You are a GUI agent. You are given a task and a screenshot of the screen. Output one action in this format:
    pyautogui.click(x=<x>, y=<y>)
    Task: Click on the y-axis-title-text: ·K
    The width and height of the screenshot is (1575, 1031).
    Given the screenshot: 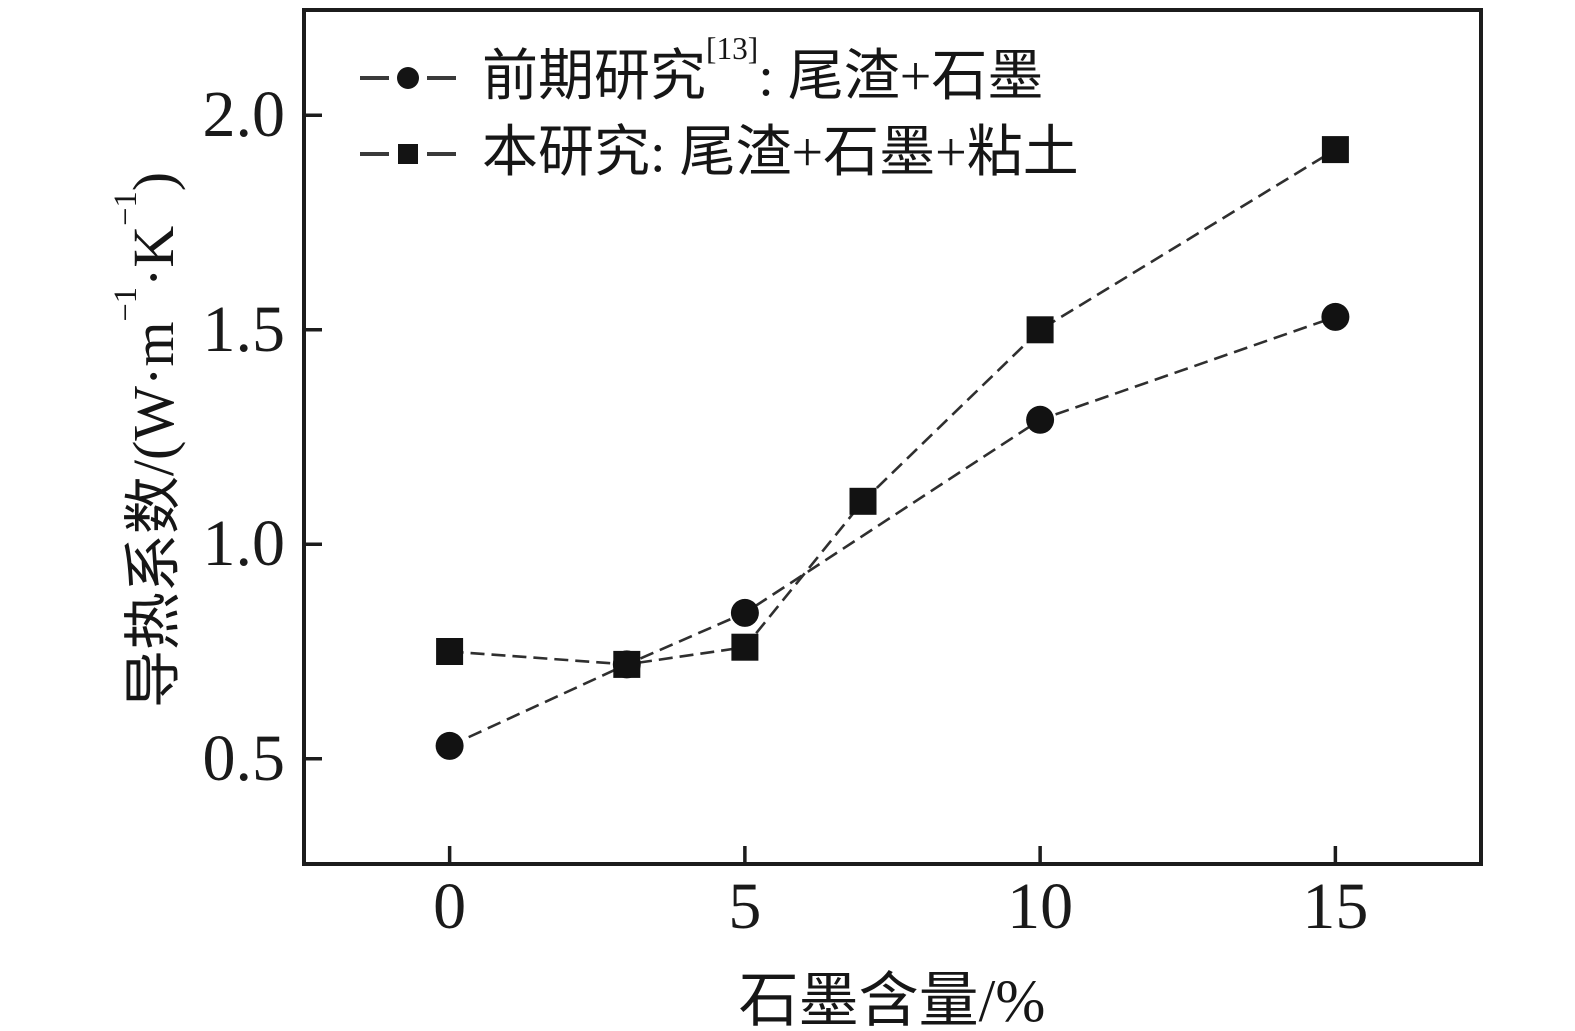 What is the action you would take?
    pyautogui.click(x=153, y=256)
    